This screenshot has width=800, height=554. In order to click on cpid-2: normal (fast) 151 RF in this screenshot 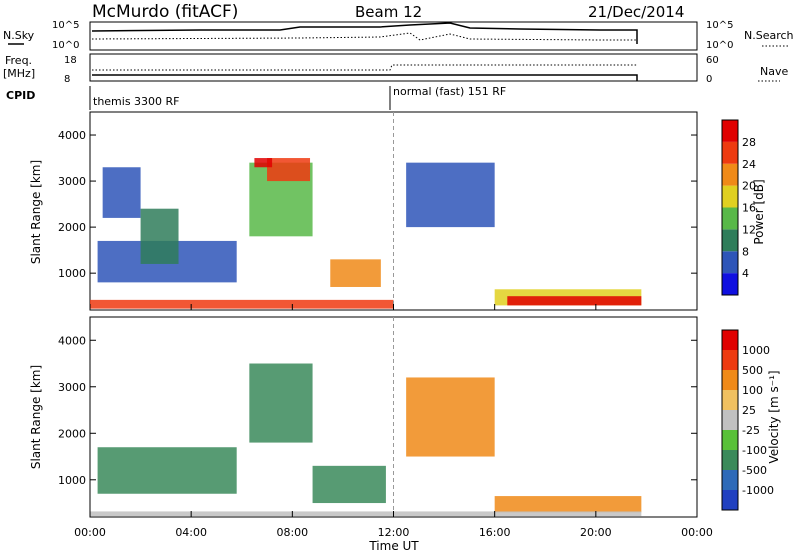, I will do `click(449, 91)`.